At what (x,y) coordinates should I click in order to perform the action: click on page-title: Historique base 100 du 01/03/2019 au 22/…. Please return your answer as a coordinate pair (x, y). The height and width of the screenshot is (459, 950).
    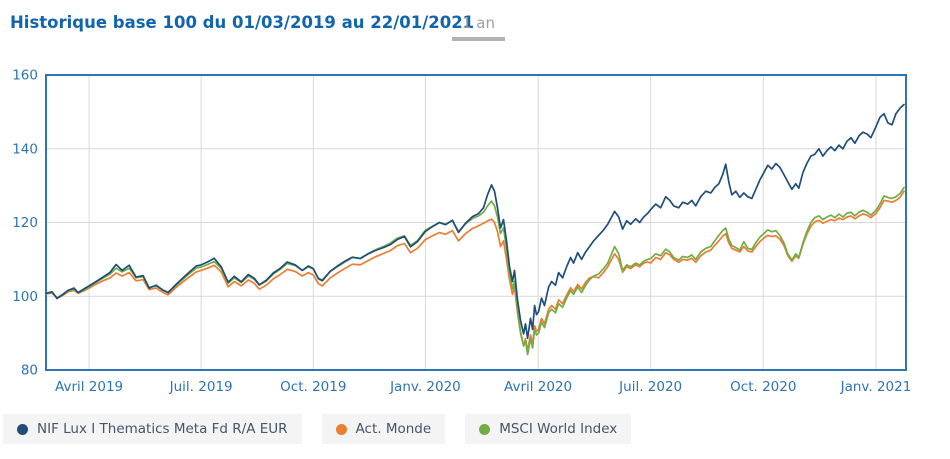
    Looking at the image, I should click on (242, 22).